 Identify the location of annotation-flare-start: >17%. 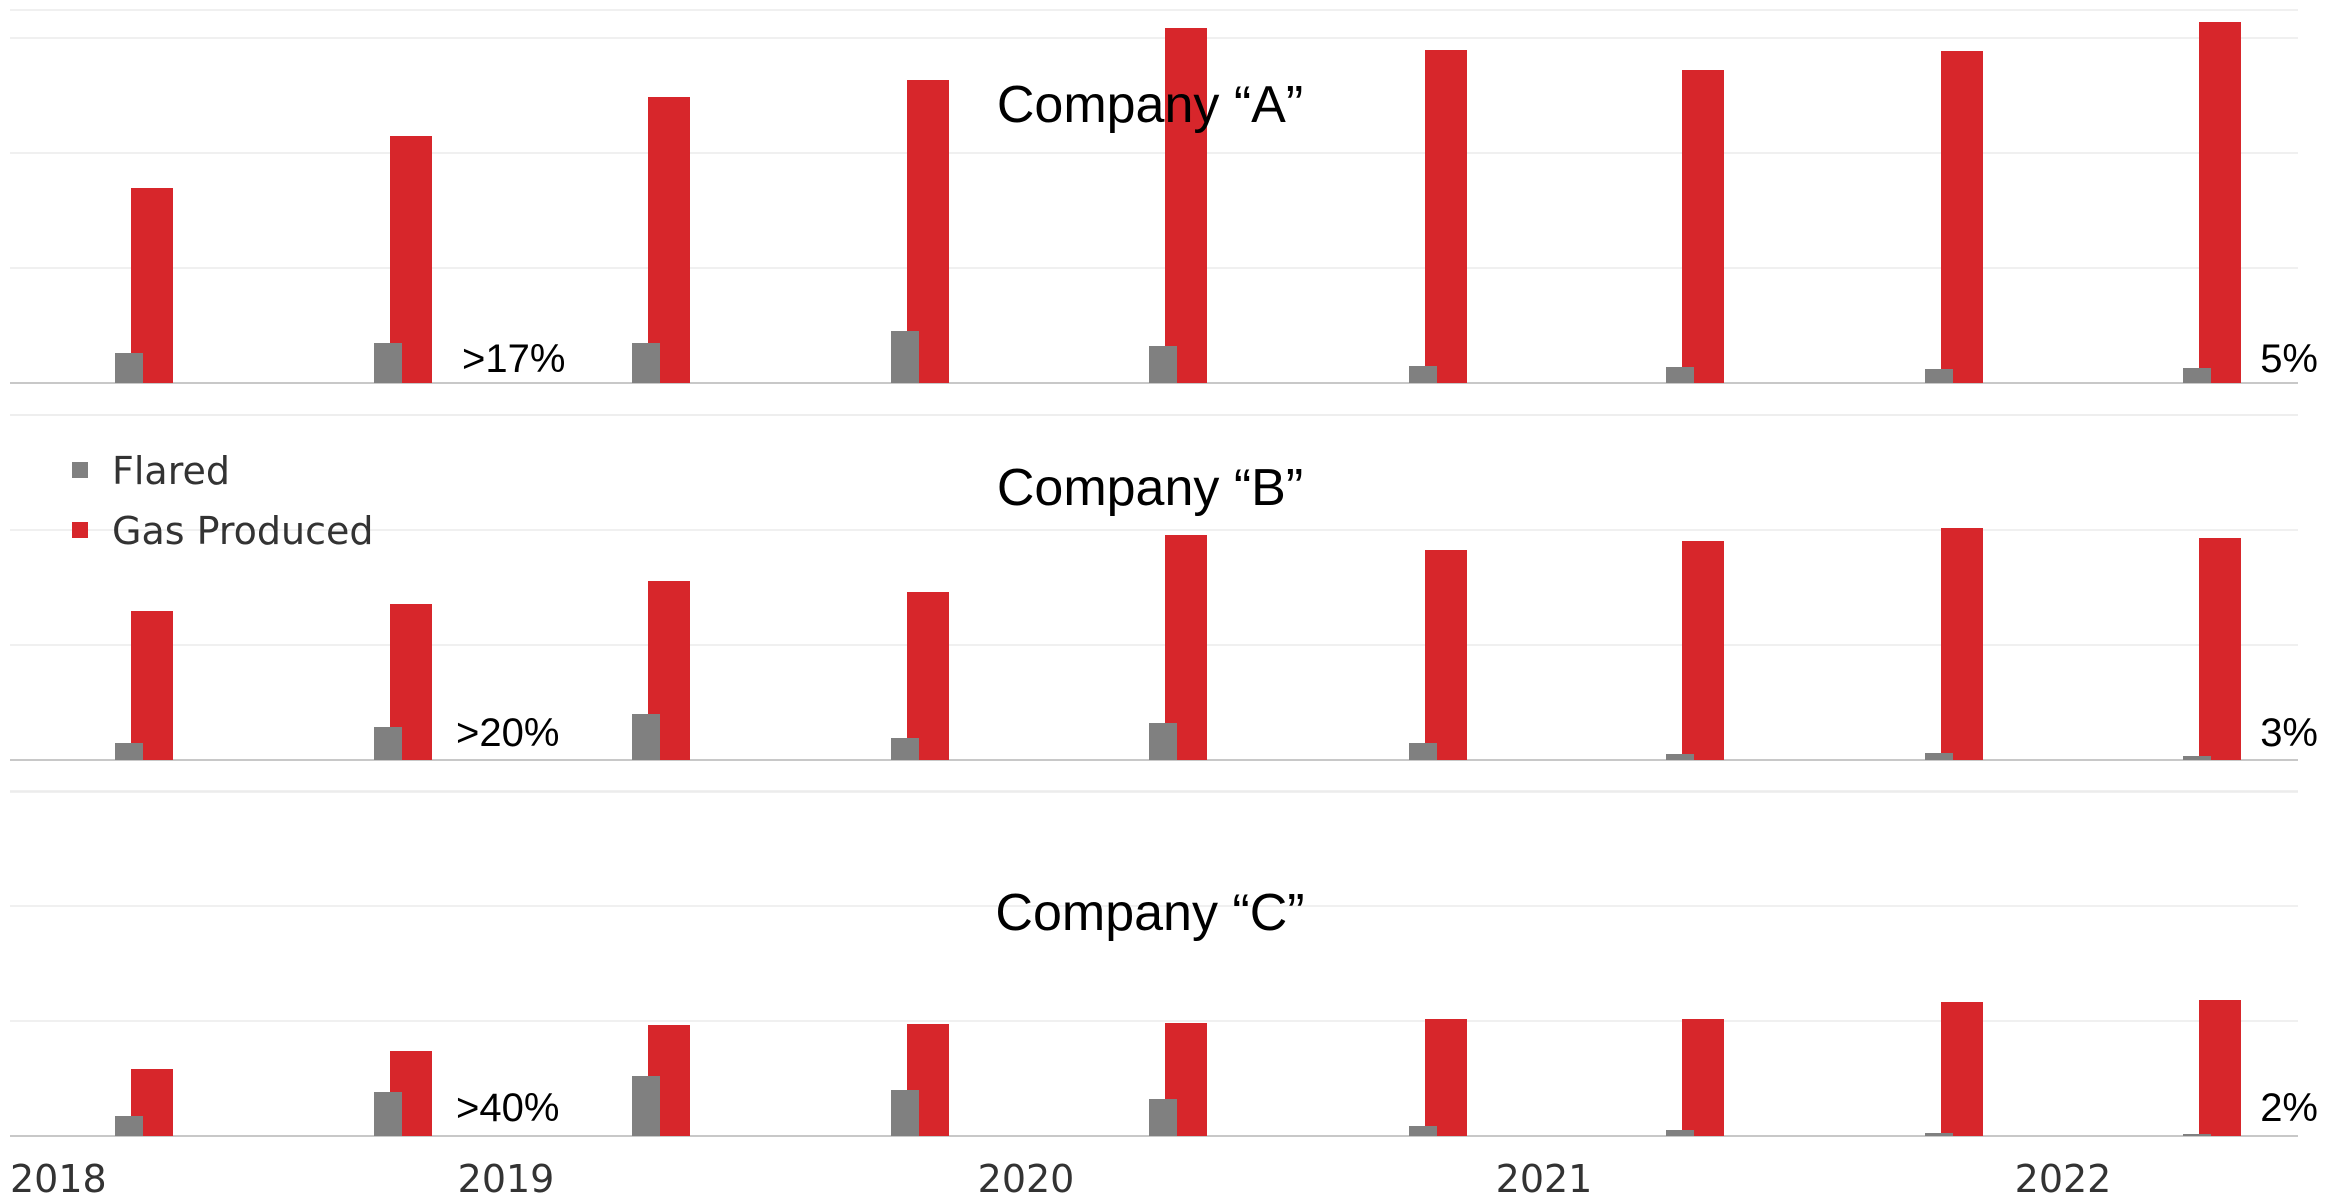
(513, 359).